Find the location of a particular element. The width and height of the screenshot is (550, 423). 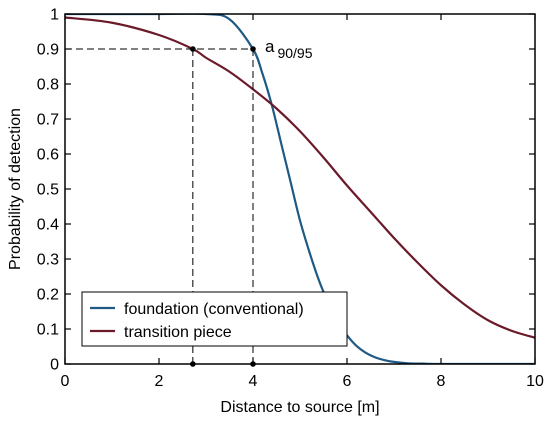

a90-95-subscript: 90/95 is located at coordinates (294, 53).